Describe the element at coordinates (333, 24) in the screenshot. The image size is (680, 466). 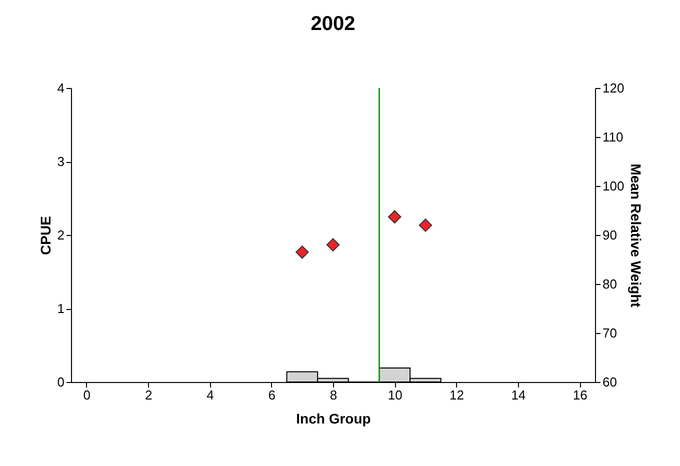
I see `chart-title: 2002` at that location.